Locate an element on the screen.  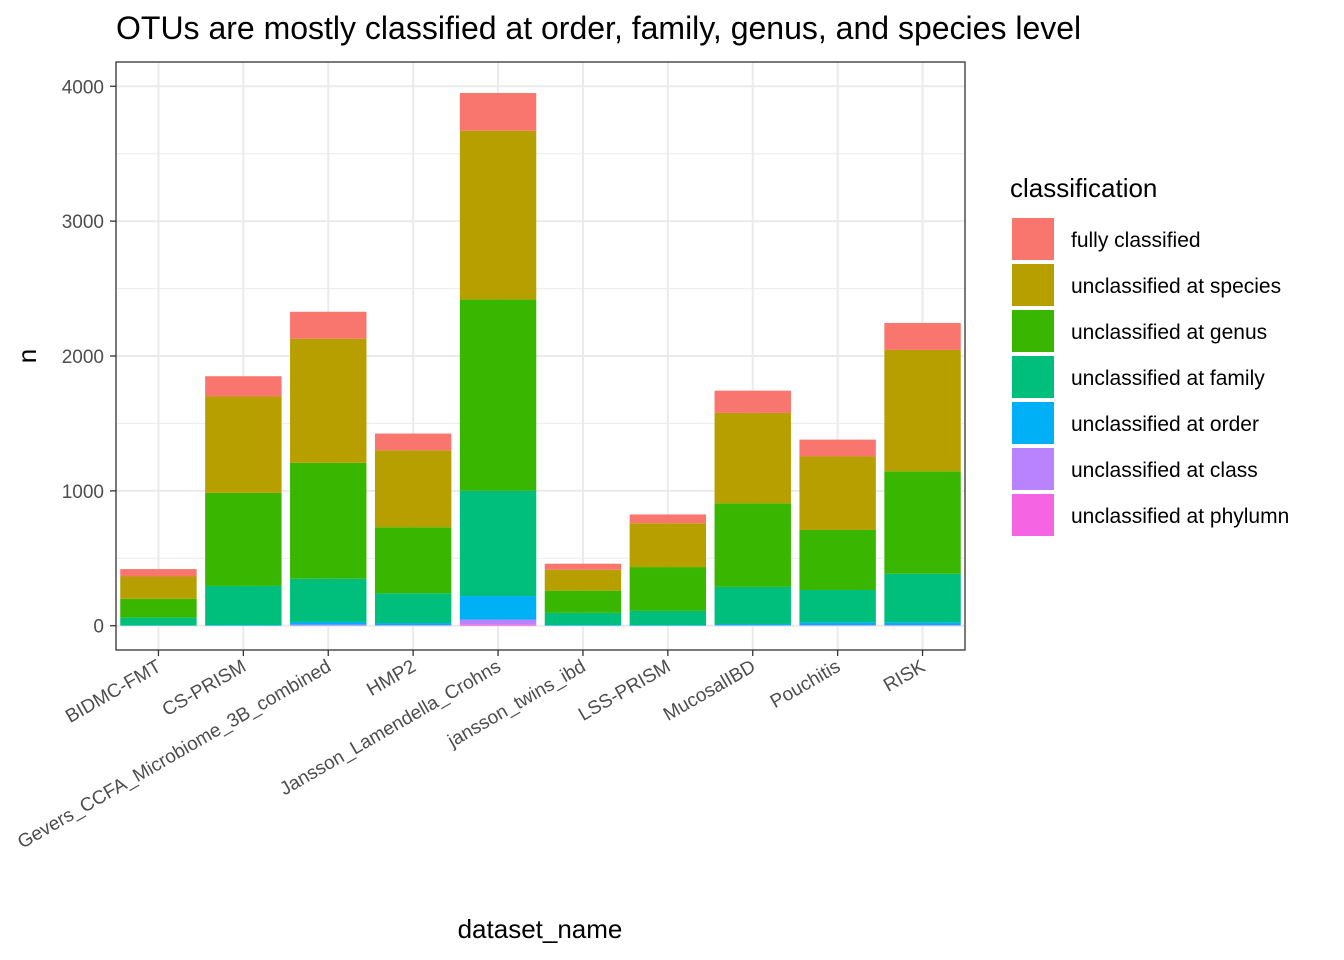
x-tick-label: Gevers_CCFA_Microbiome_3B_combined is located at coordinates (174, 754).